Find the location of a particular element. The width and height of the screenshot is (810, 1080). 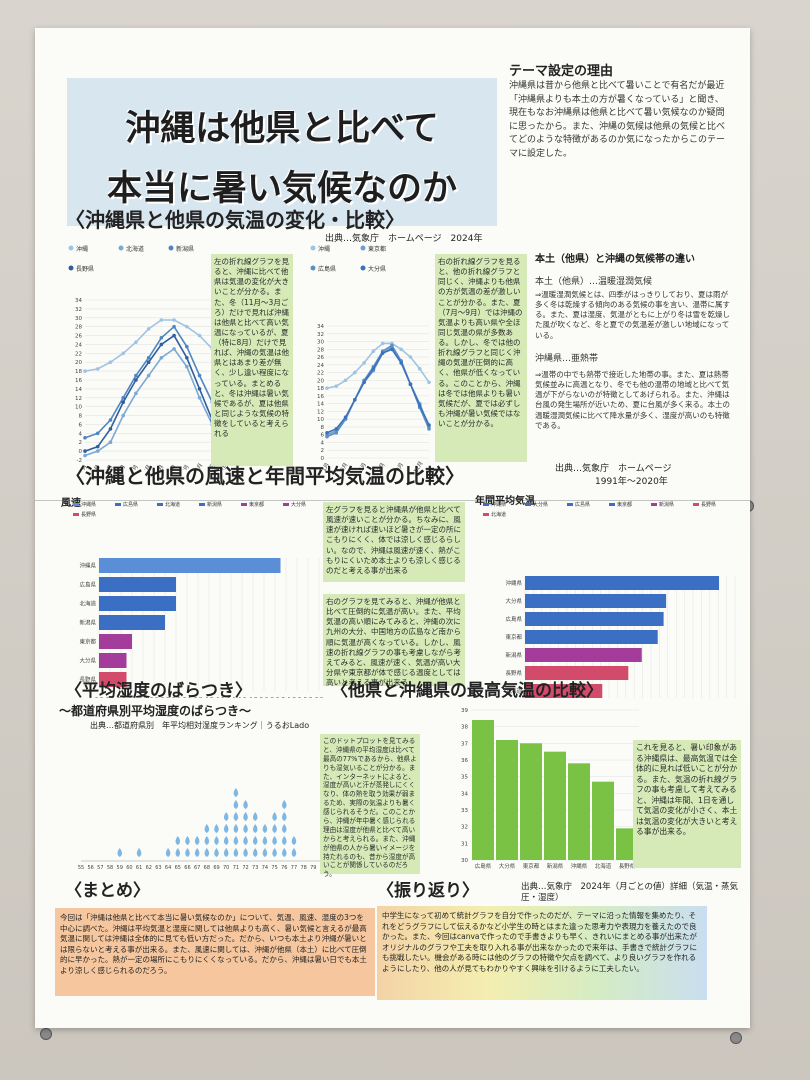

y-tick-label: -2 is located at coordinates (79, 461).